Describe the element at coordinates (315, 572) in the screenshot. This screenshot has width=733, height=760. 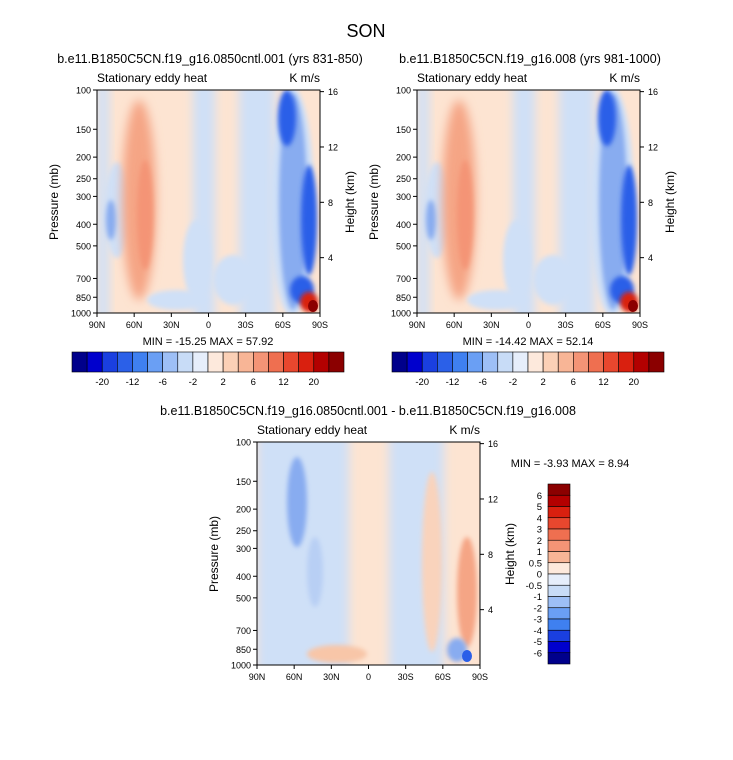
I see `field-blob-nh-mid` at that location.